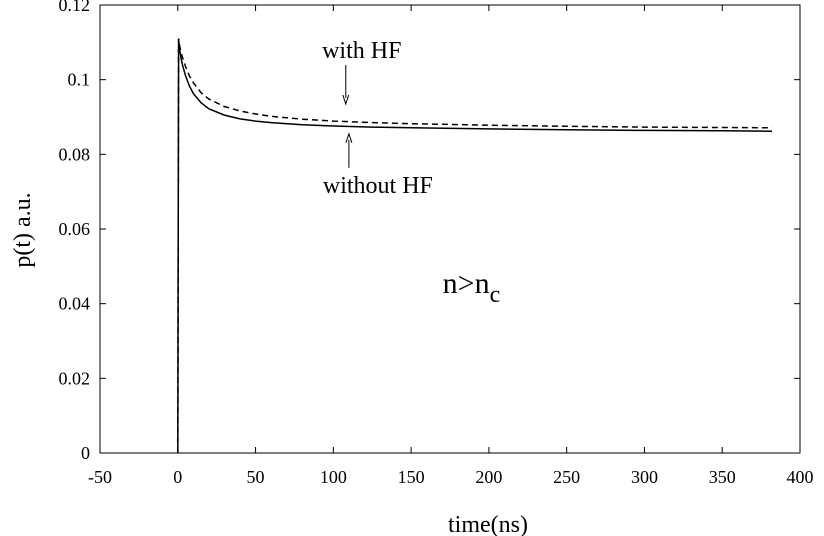 The image size is (824, 536). I want to click on arrow-without-hf-head, so click(349, 137).